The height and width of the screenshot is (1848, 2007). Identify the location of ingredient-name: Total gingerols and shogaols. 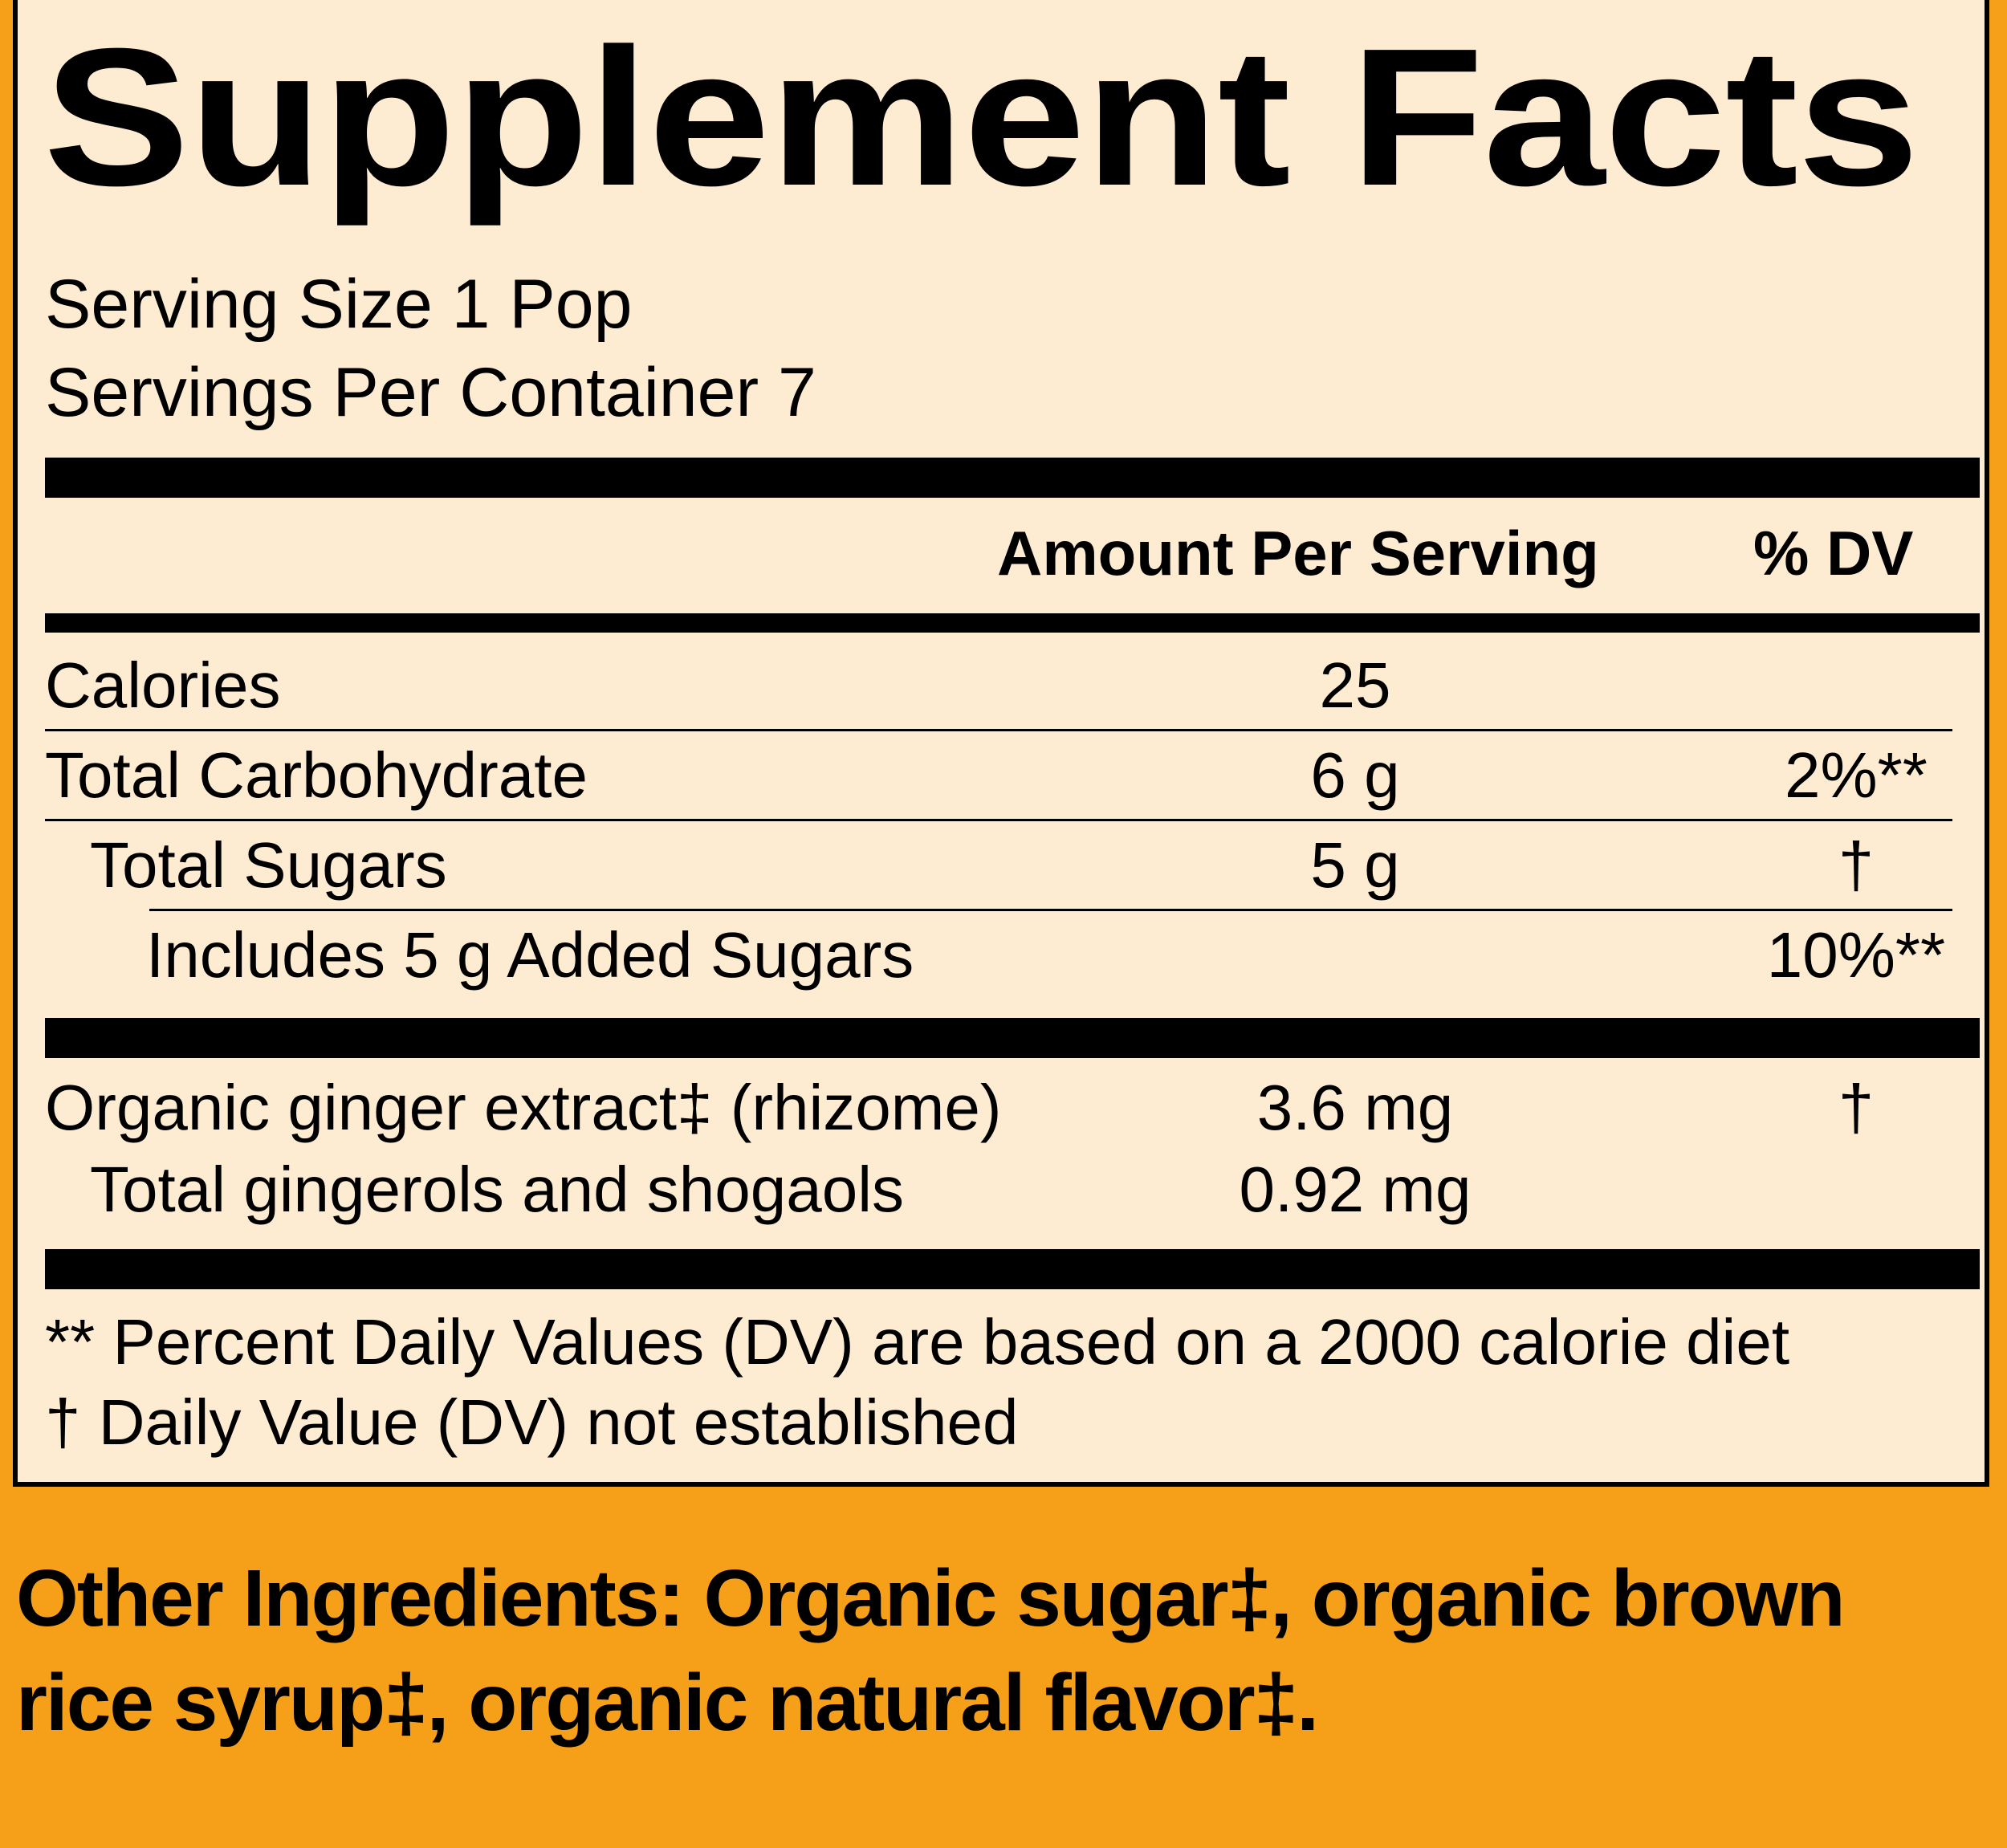
(497, 1189).